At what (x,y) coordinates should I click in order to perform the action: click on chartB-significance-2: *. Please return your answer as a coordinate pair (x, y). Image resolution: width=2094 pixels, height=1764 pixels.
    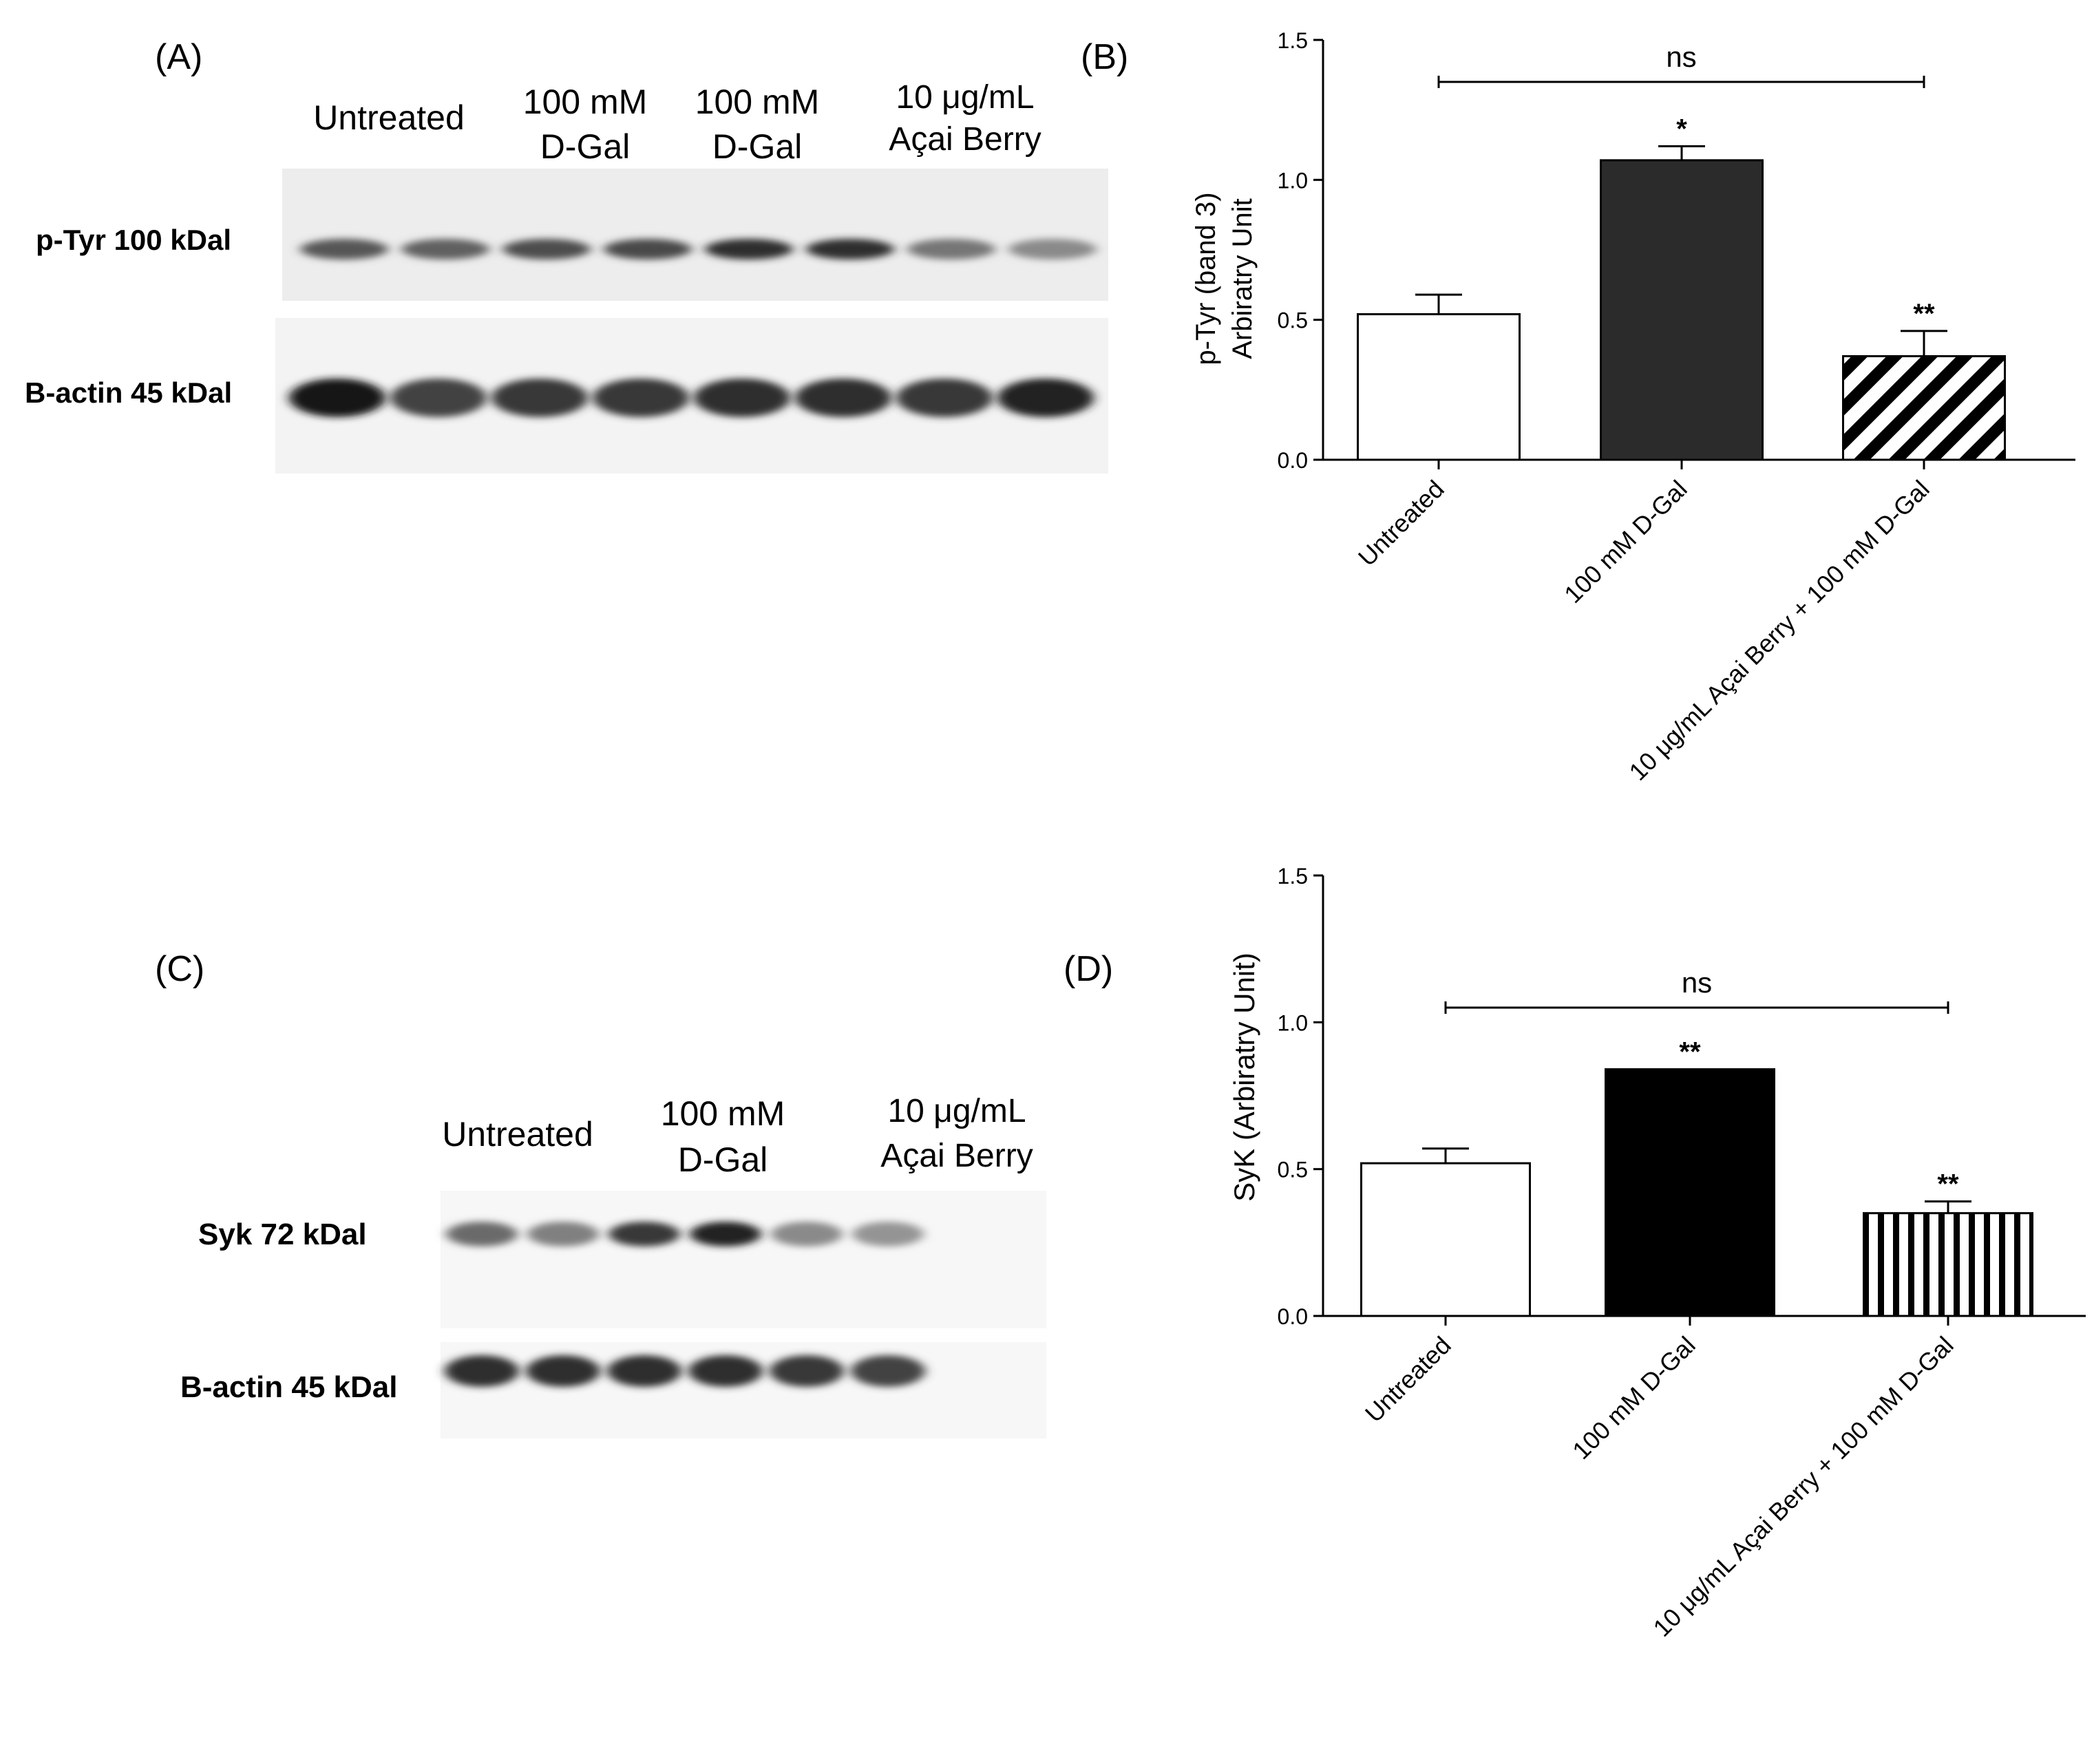
    Looking at the image, I should click on (1681, 129).